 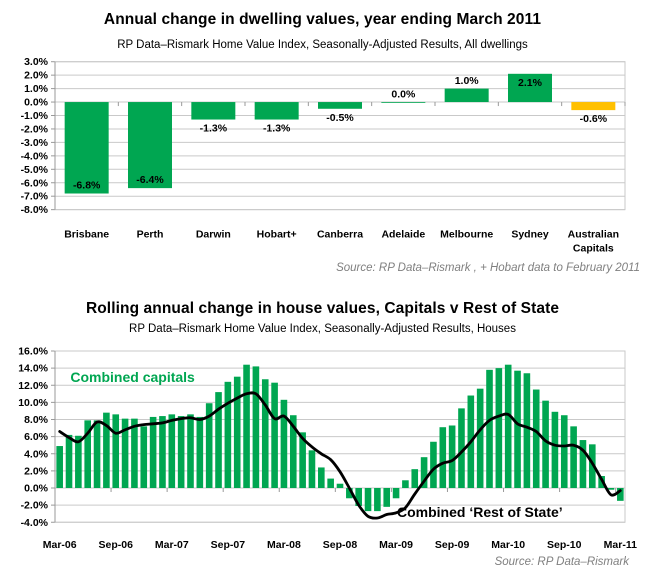 What do you see at coordinates (594, 119) in the screenshot?
I see `bar-value-label: -0.6%` at bounding box center [594, 119].